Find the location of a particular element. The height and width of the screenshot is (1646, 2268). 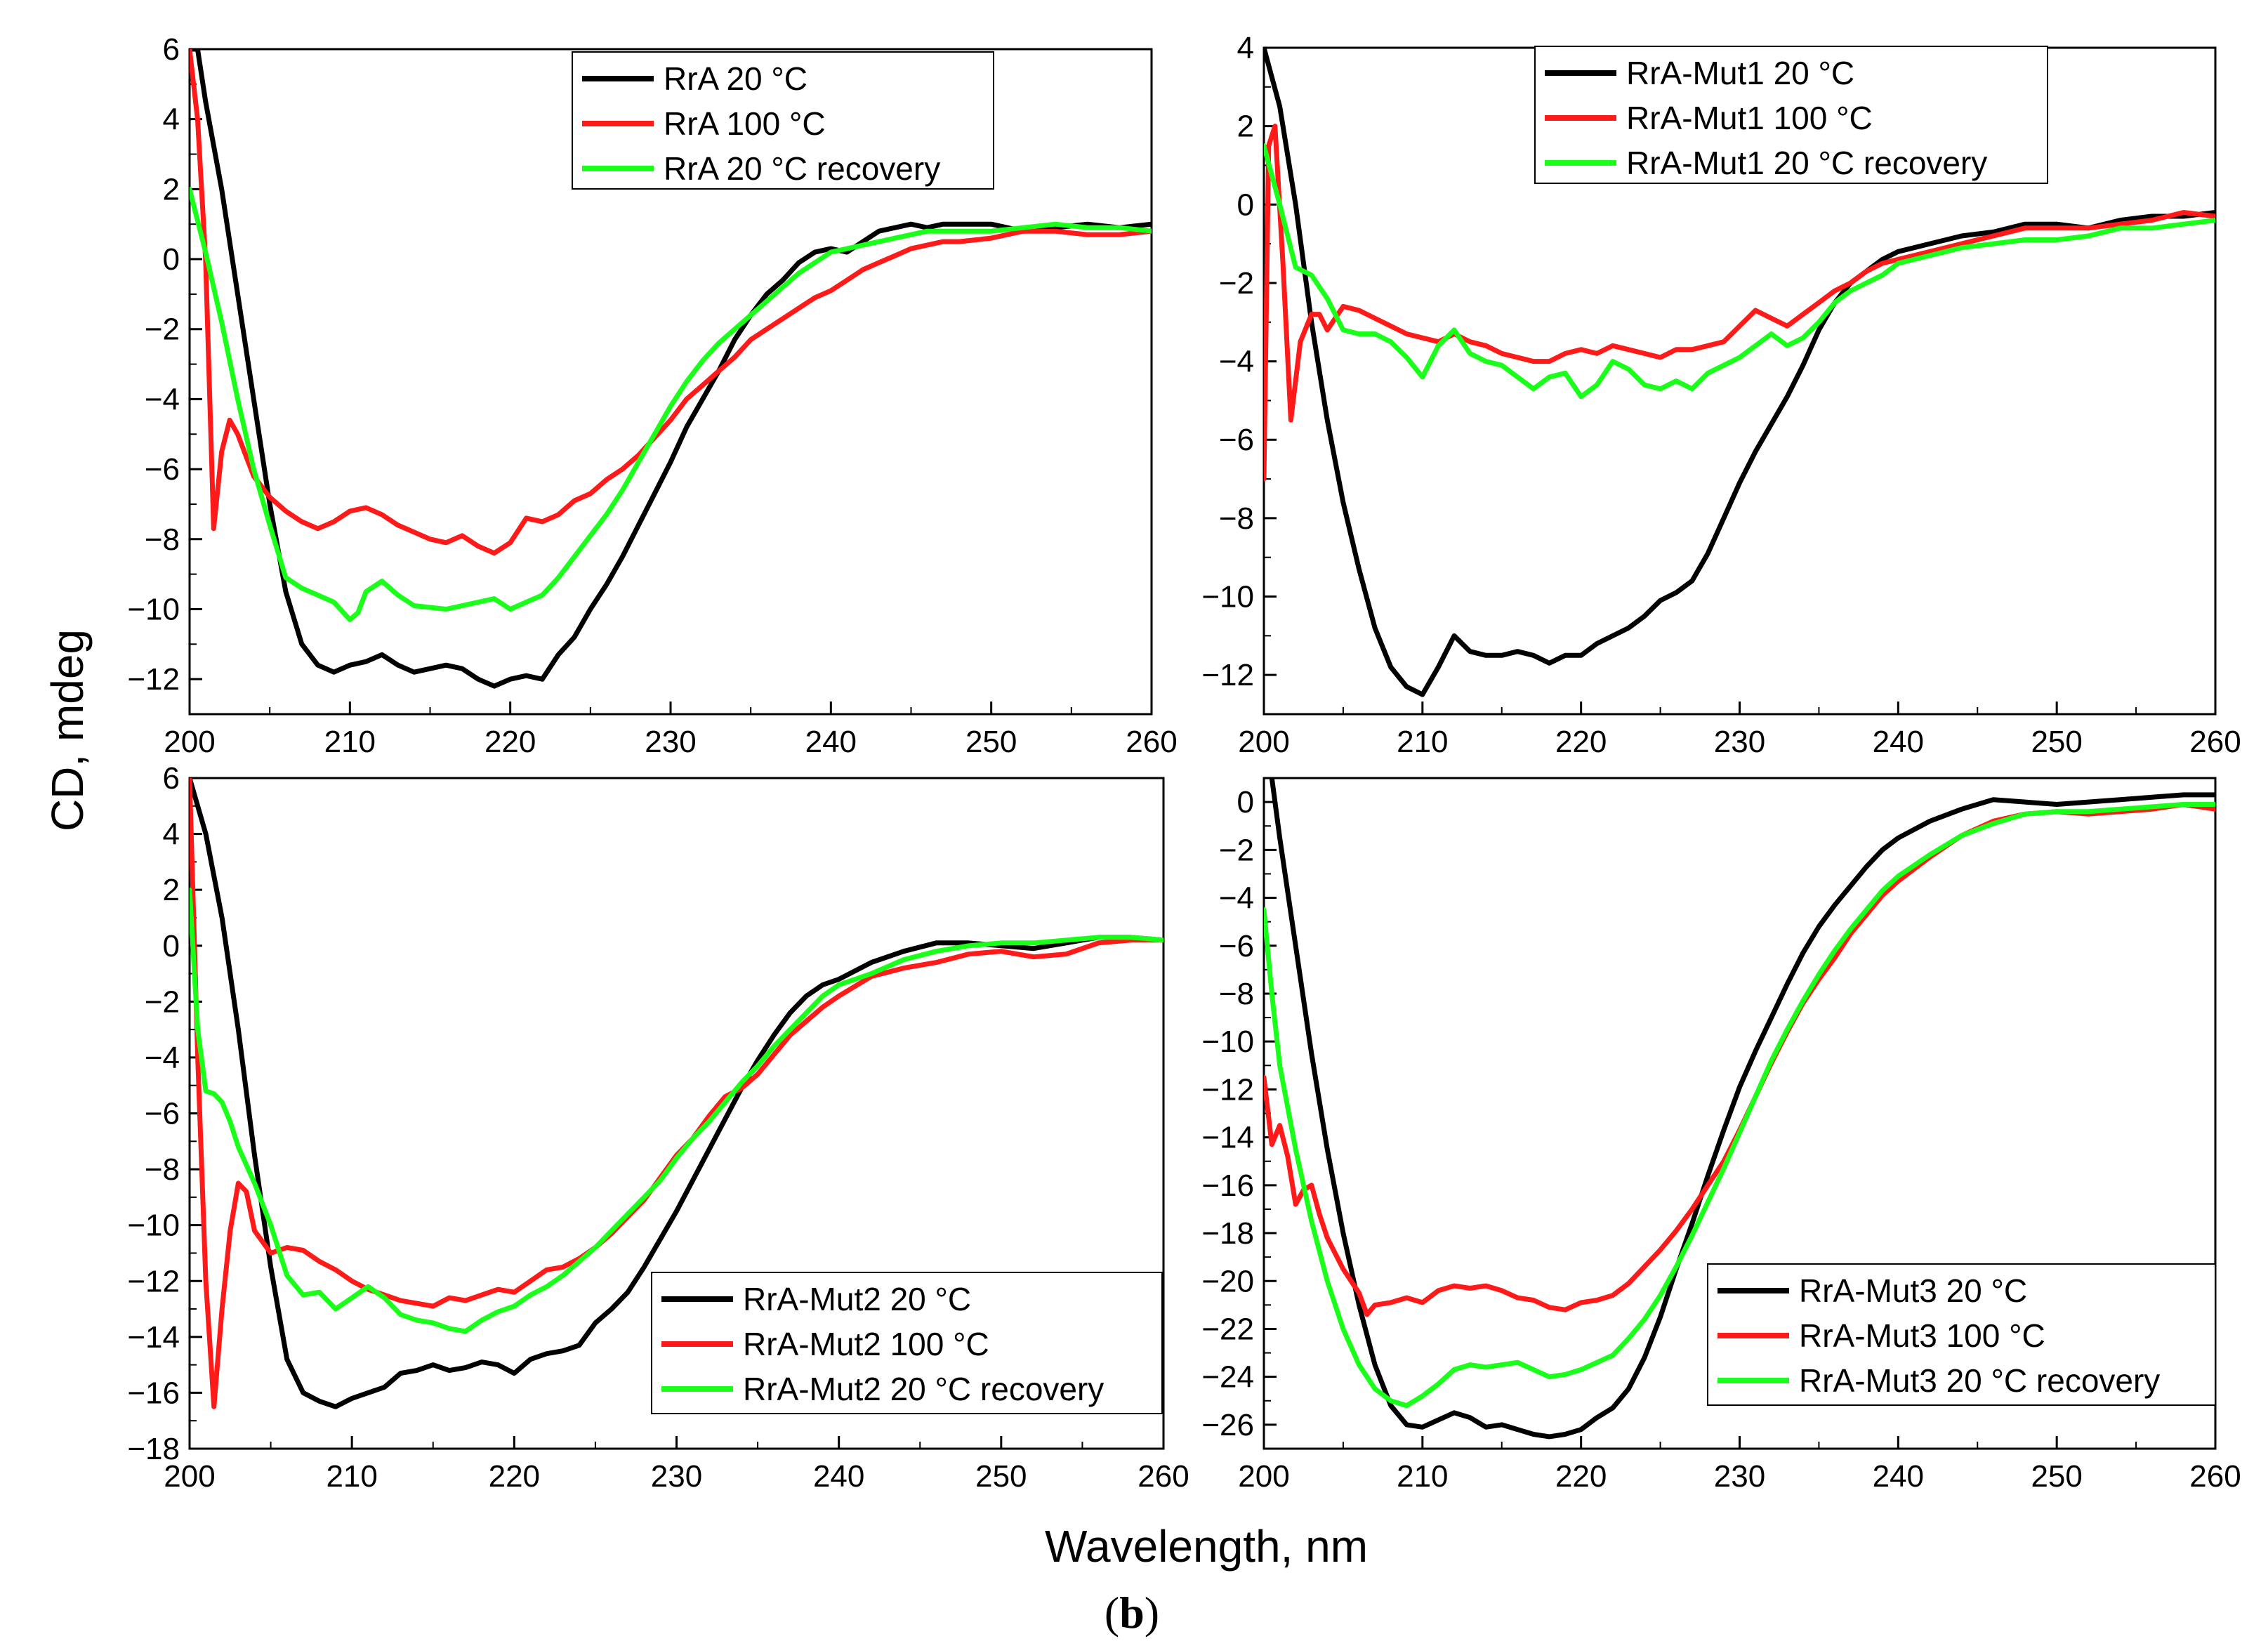

y-tick-label: 6 is located at coordinates (171, 778).